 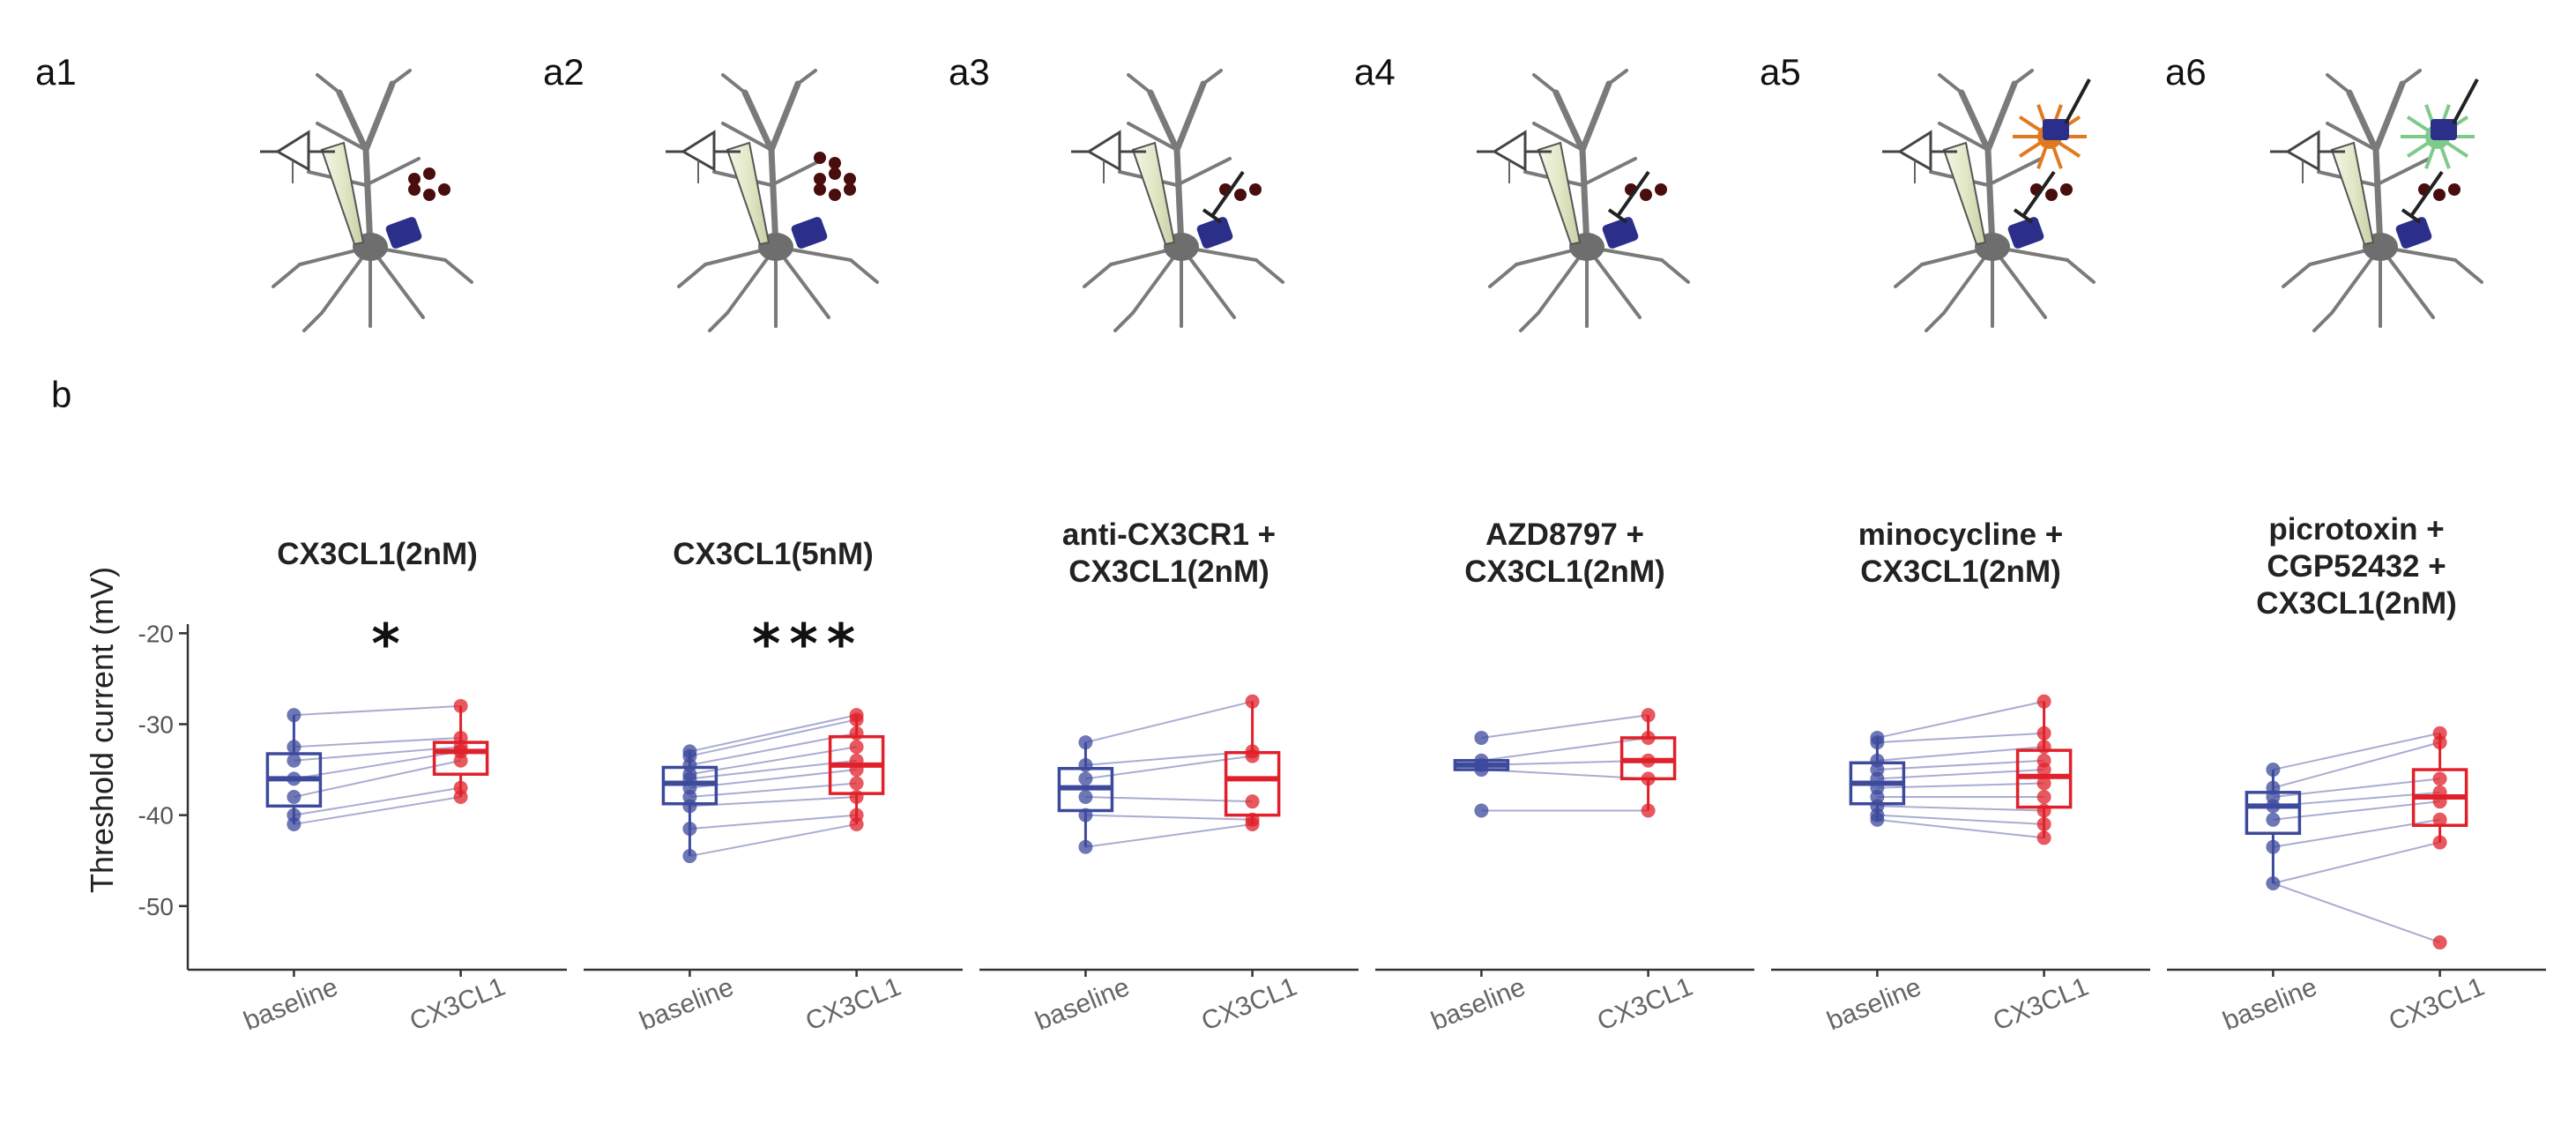 What do you see at coordinates (1960, 553) in the screenshot?
I see `facet-title: minocycline + CX3CL1(2nM)` at bounding box center [1960, 553].